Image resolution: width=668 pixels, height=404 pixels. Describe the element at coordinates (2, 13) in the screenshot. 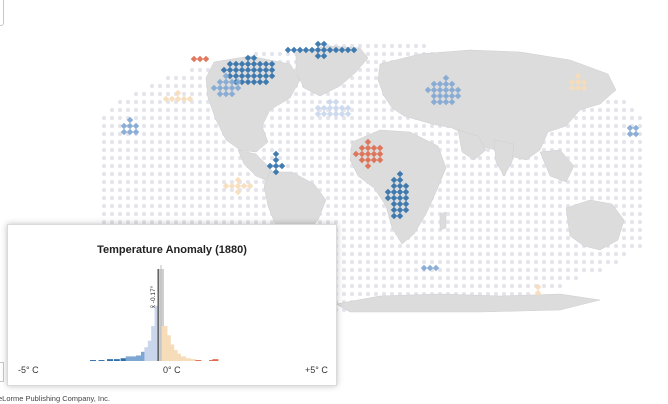

I see `zoom-control` at that location.